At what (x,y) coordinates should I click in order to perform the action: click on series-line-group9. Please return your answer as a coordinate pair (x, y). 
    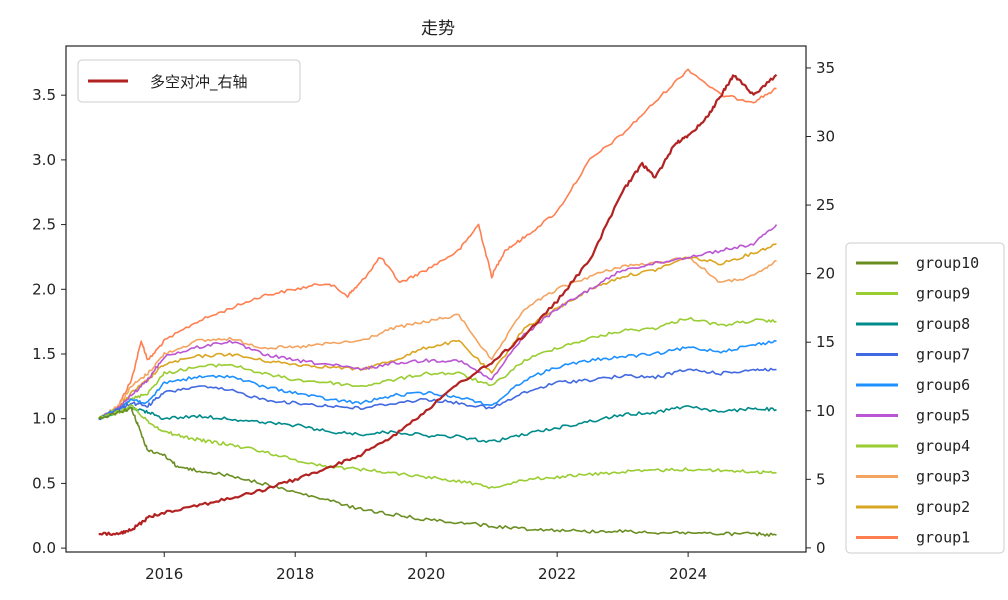
    Looking at the image, I should click on (437, 447).